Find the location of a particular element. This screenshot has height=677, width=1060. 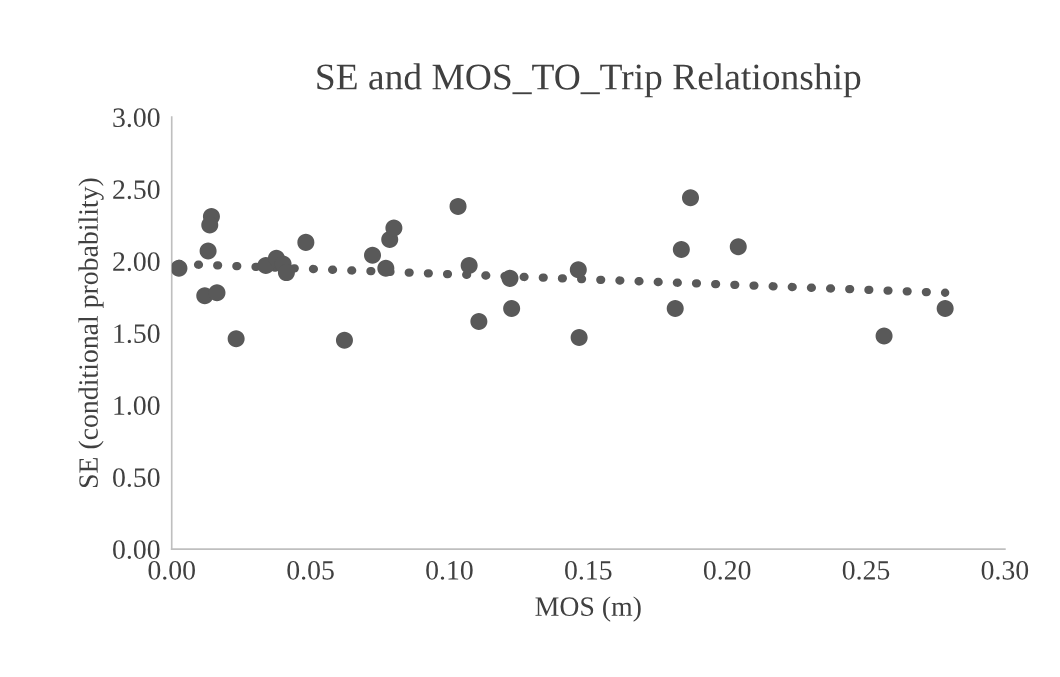

x-tick-label: 0.00 is located at coordinates (171, 570).